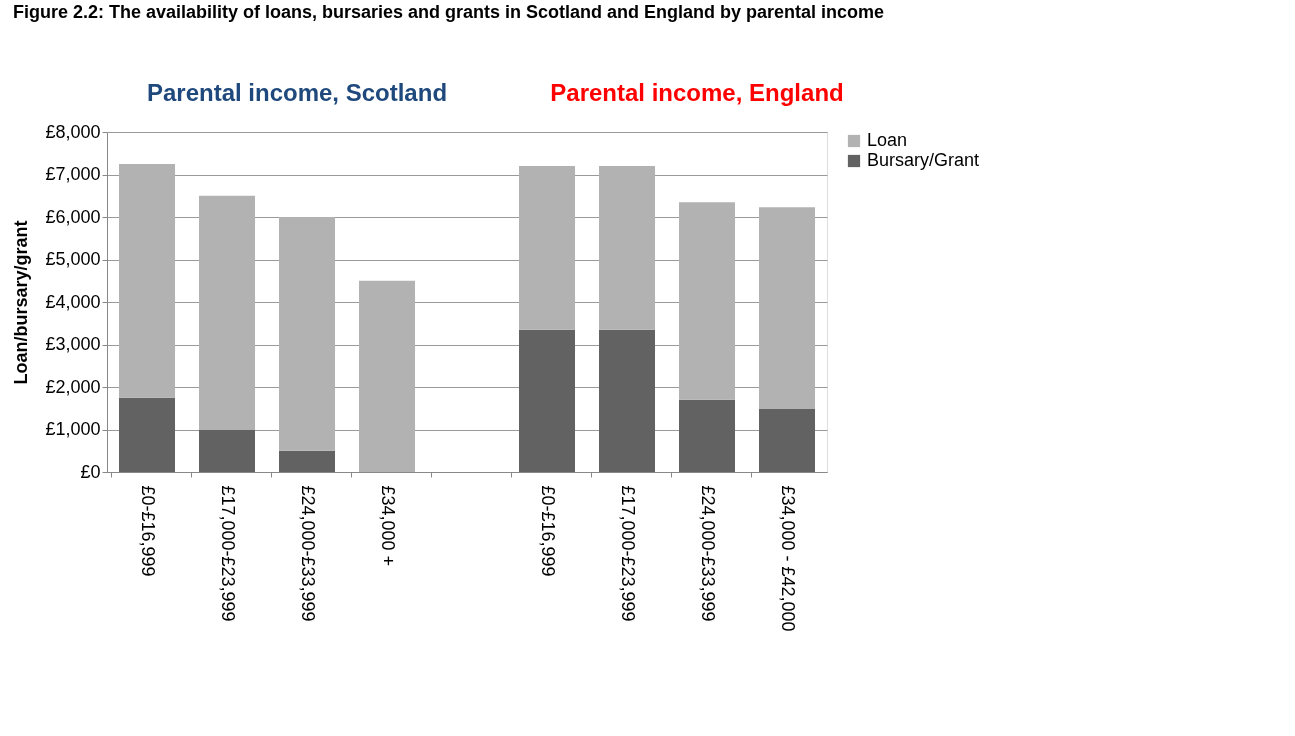 The image size is (1295, 736). I want to click on y-tick-label: £3,000, so click(73, 344).